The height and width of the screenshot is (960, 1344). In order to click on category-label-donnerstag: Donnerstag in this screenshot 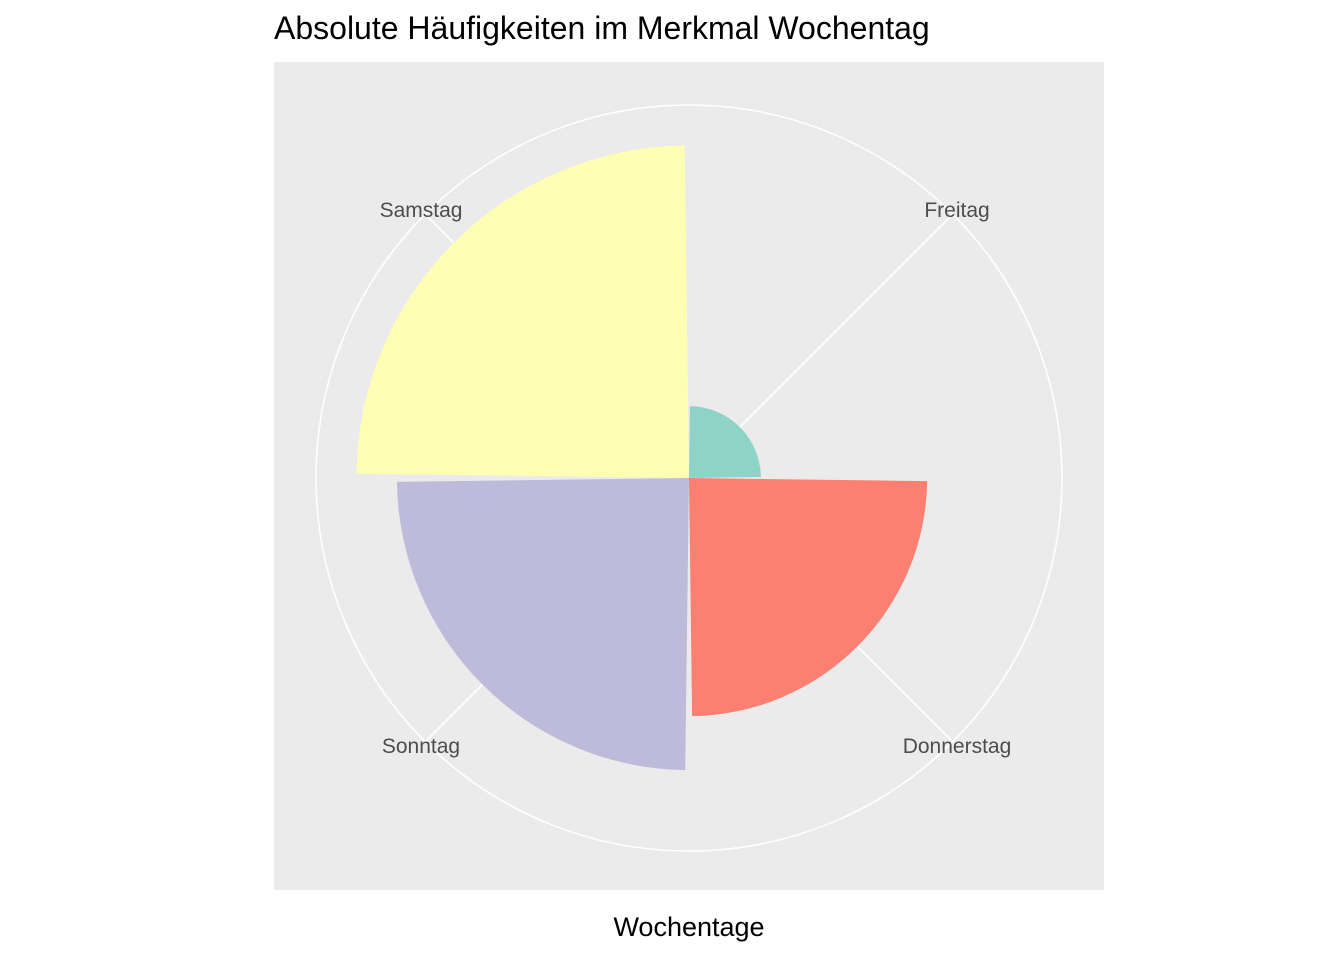, I will do `click(957, 746)`.